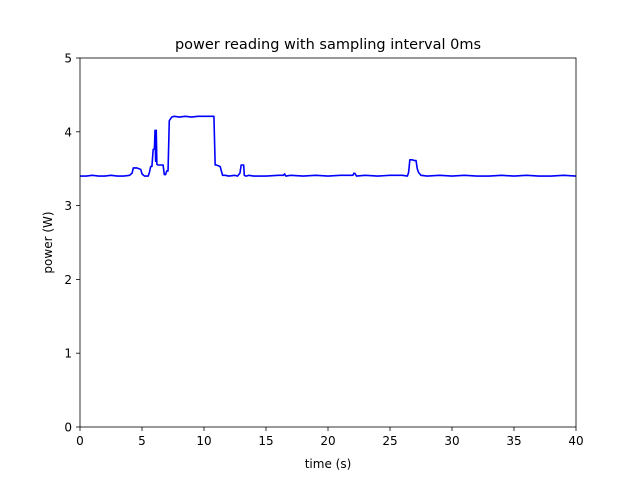 Image resolution: width=640 pixels, height=485 pixels. What do you see at coordinates (80, 441) in the screenshot?
I see `x-tick-label: 0` at bounding box center [80, 441].